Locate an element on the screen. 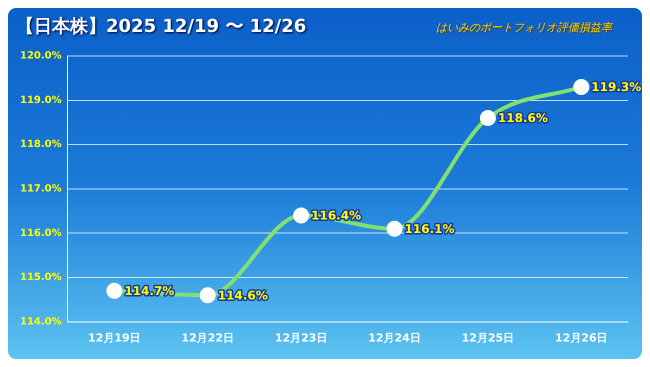 This screenshot has width=650, height=367. x-tick-label: 12月23日 is located at coordinates (301, 337).